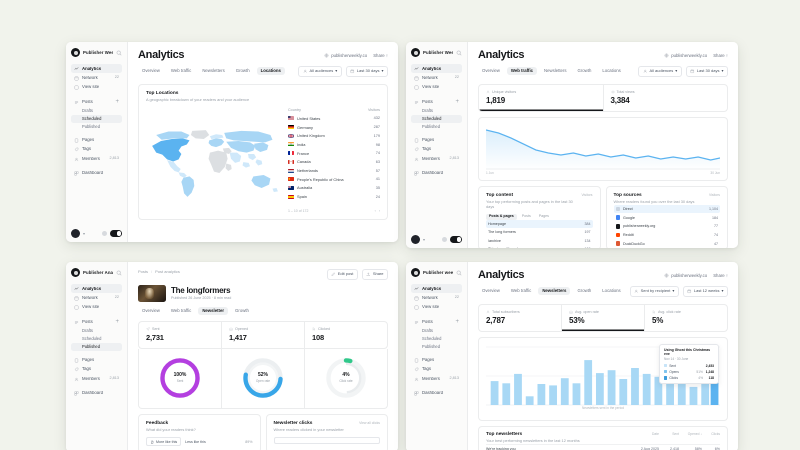 This screenshot has width=800, height=450. Describe the element at coordinates (666, 209) in the screenshot. I see `list-item: Direct 1,104` at that location.